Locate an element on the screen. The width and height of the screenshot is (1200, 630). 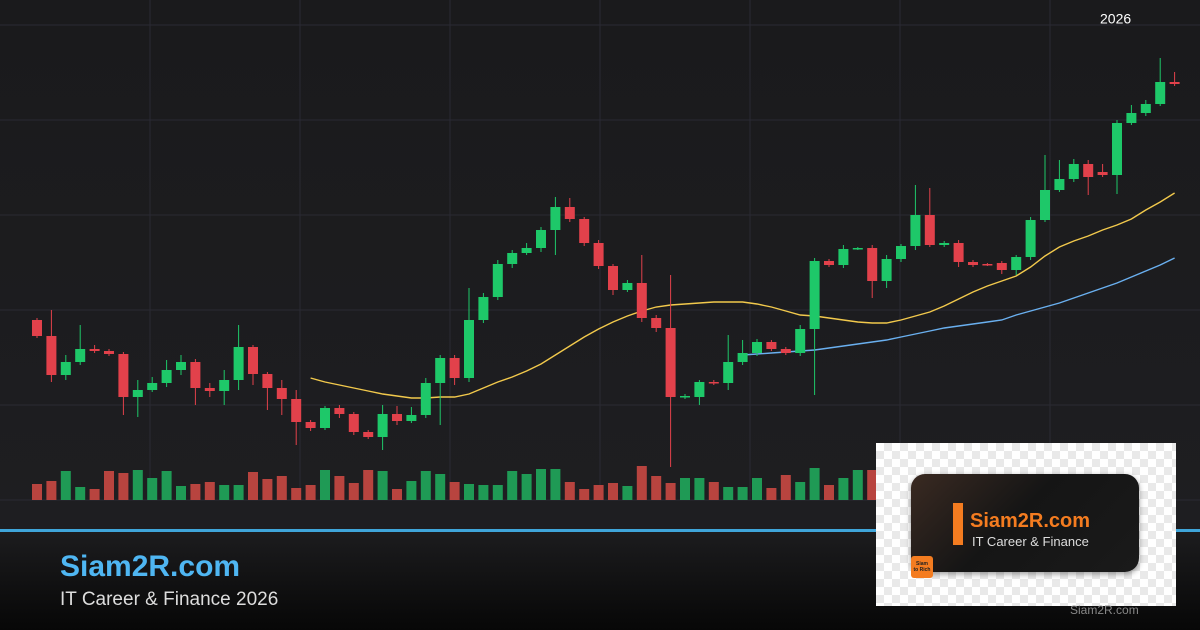
badge-title: Siam2R.com is located at coordinates (1030, 521).